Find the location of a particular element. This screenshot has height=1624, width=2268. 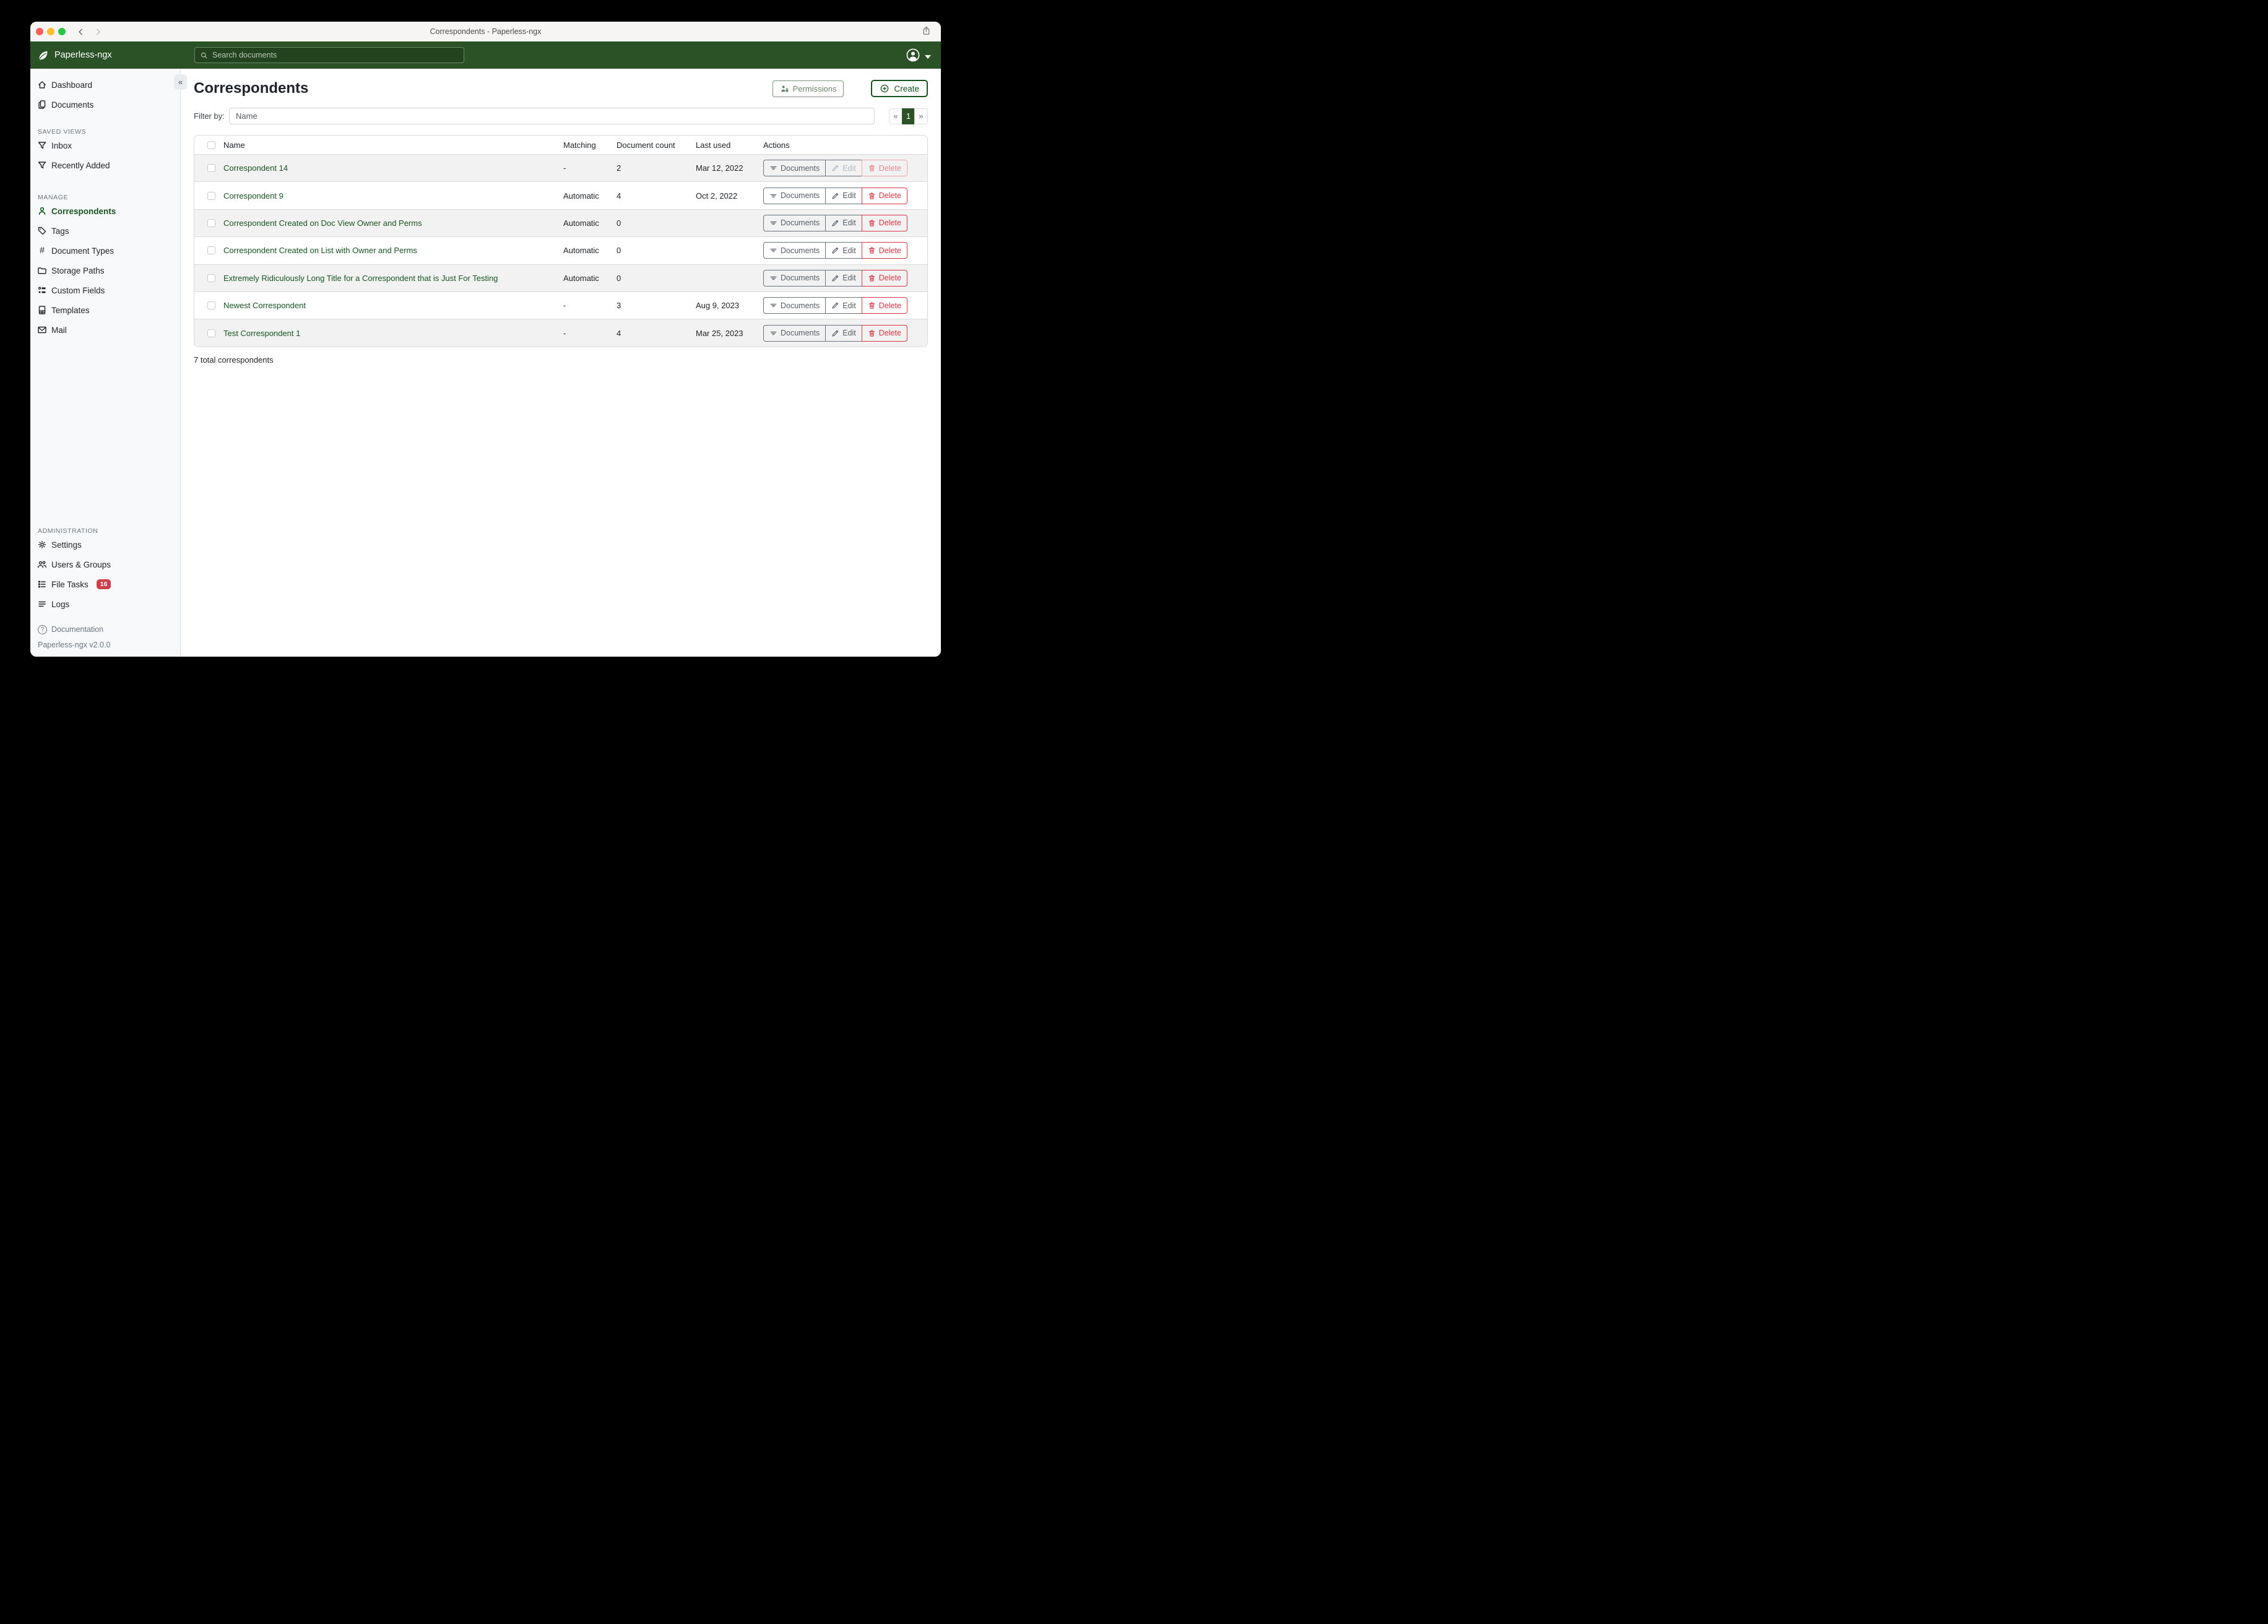

paperless-leaf-logo-icon is located at coordinates (43, 56).